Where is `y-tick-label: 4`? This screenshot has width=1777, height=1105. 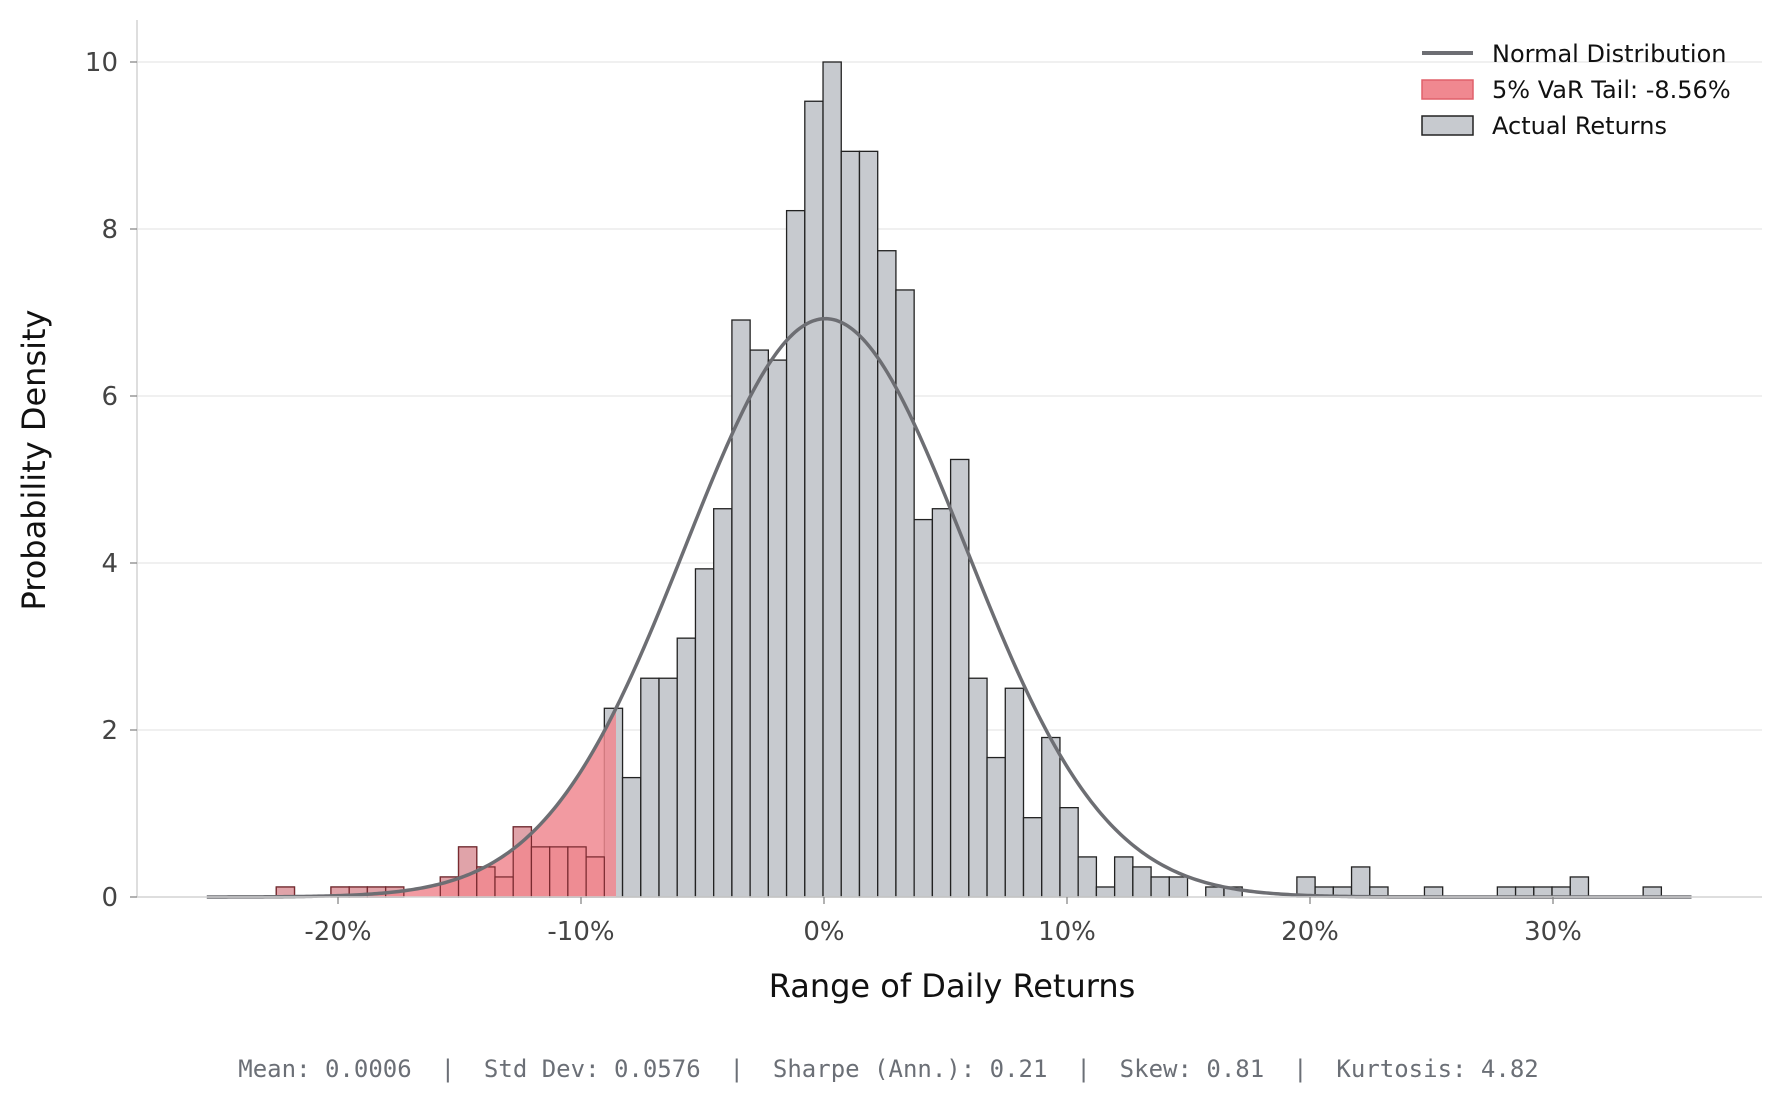 y-tick-label: 4 is located at coordinates (109, 564).